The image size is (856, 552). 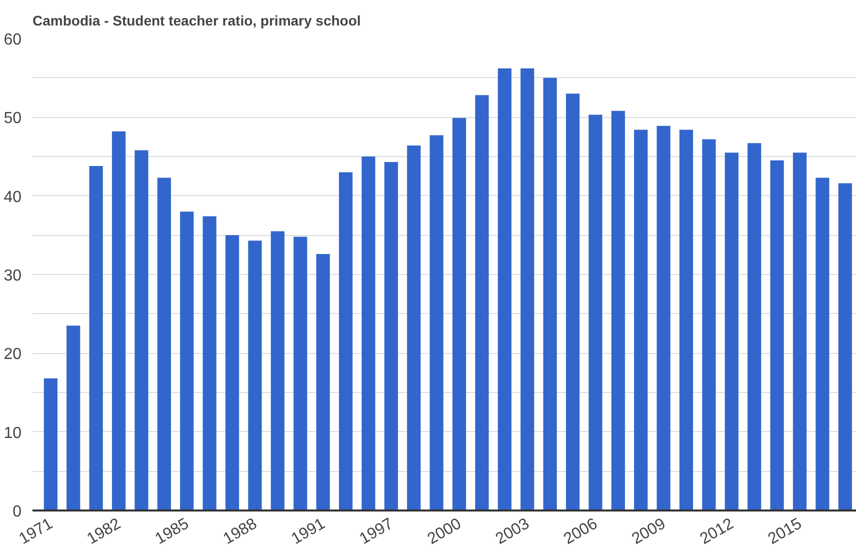 I want to click on chart-title: Cambodia - Student teacher ratio, primary school, so click(x=196, y=20).